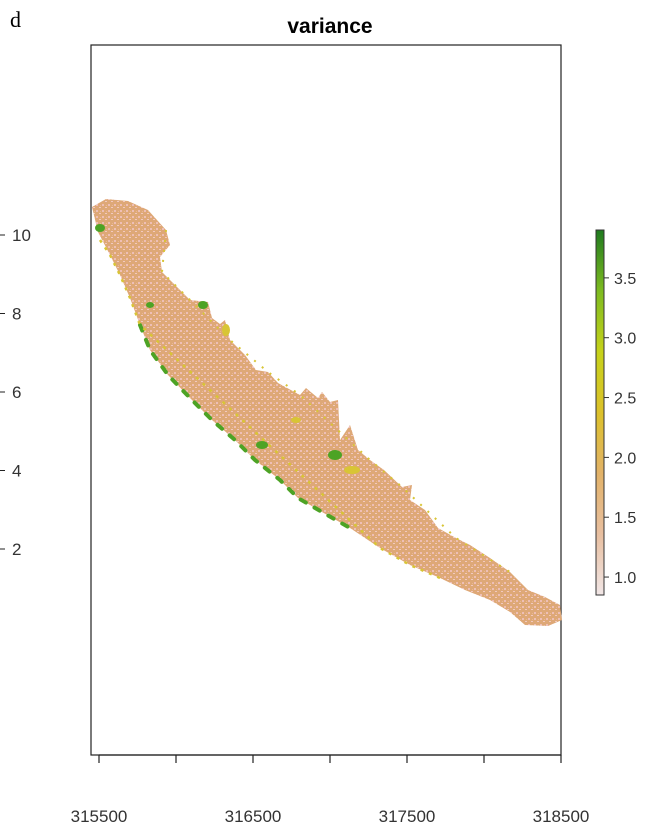  What do you see at coordinates (625, 458) in the screenshot?
I see `legend-tick-label: 2.0` at bounding box center [625, 458].